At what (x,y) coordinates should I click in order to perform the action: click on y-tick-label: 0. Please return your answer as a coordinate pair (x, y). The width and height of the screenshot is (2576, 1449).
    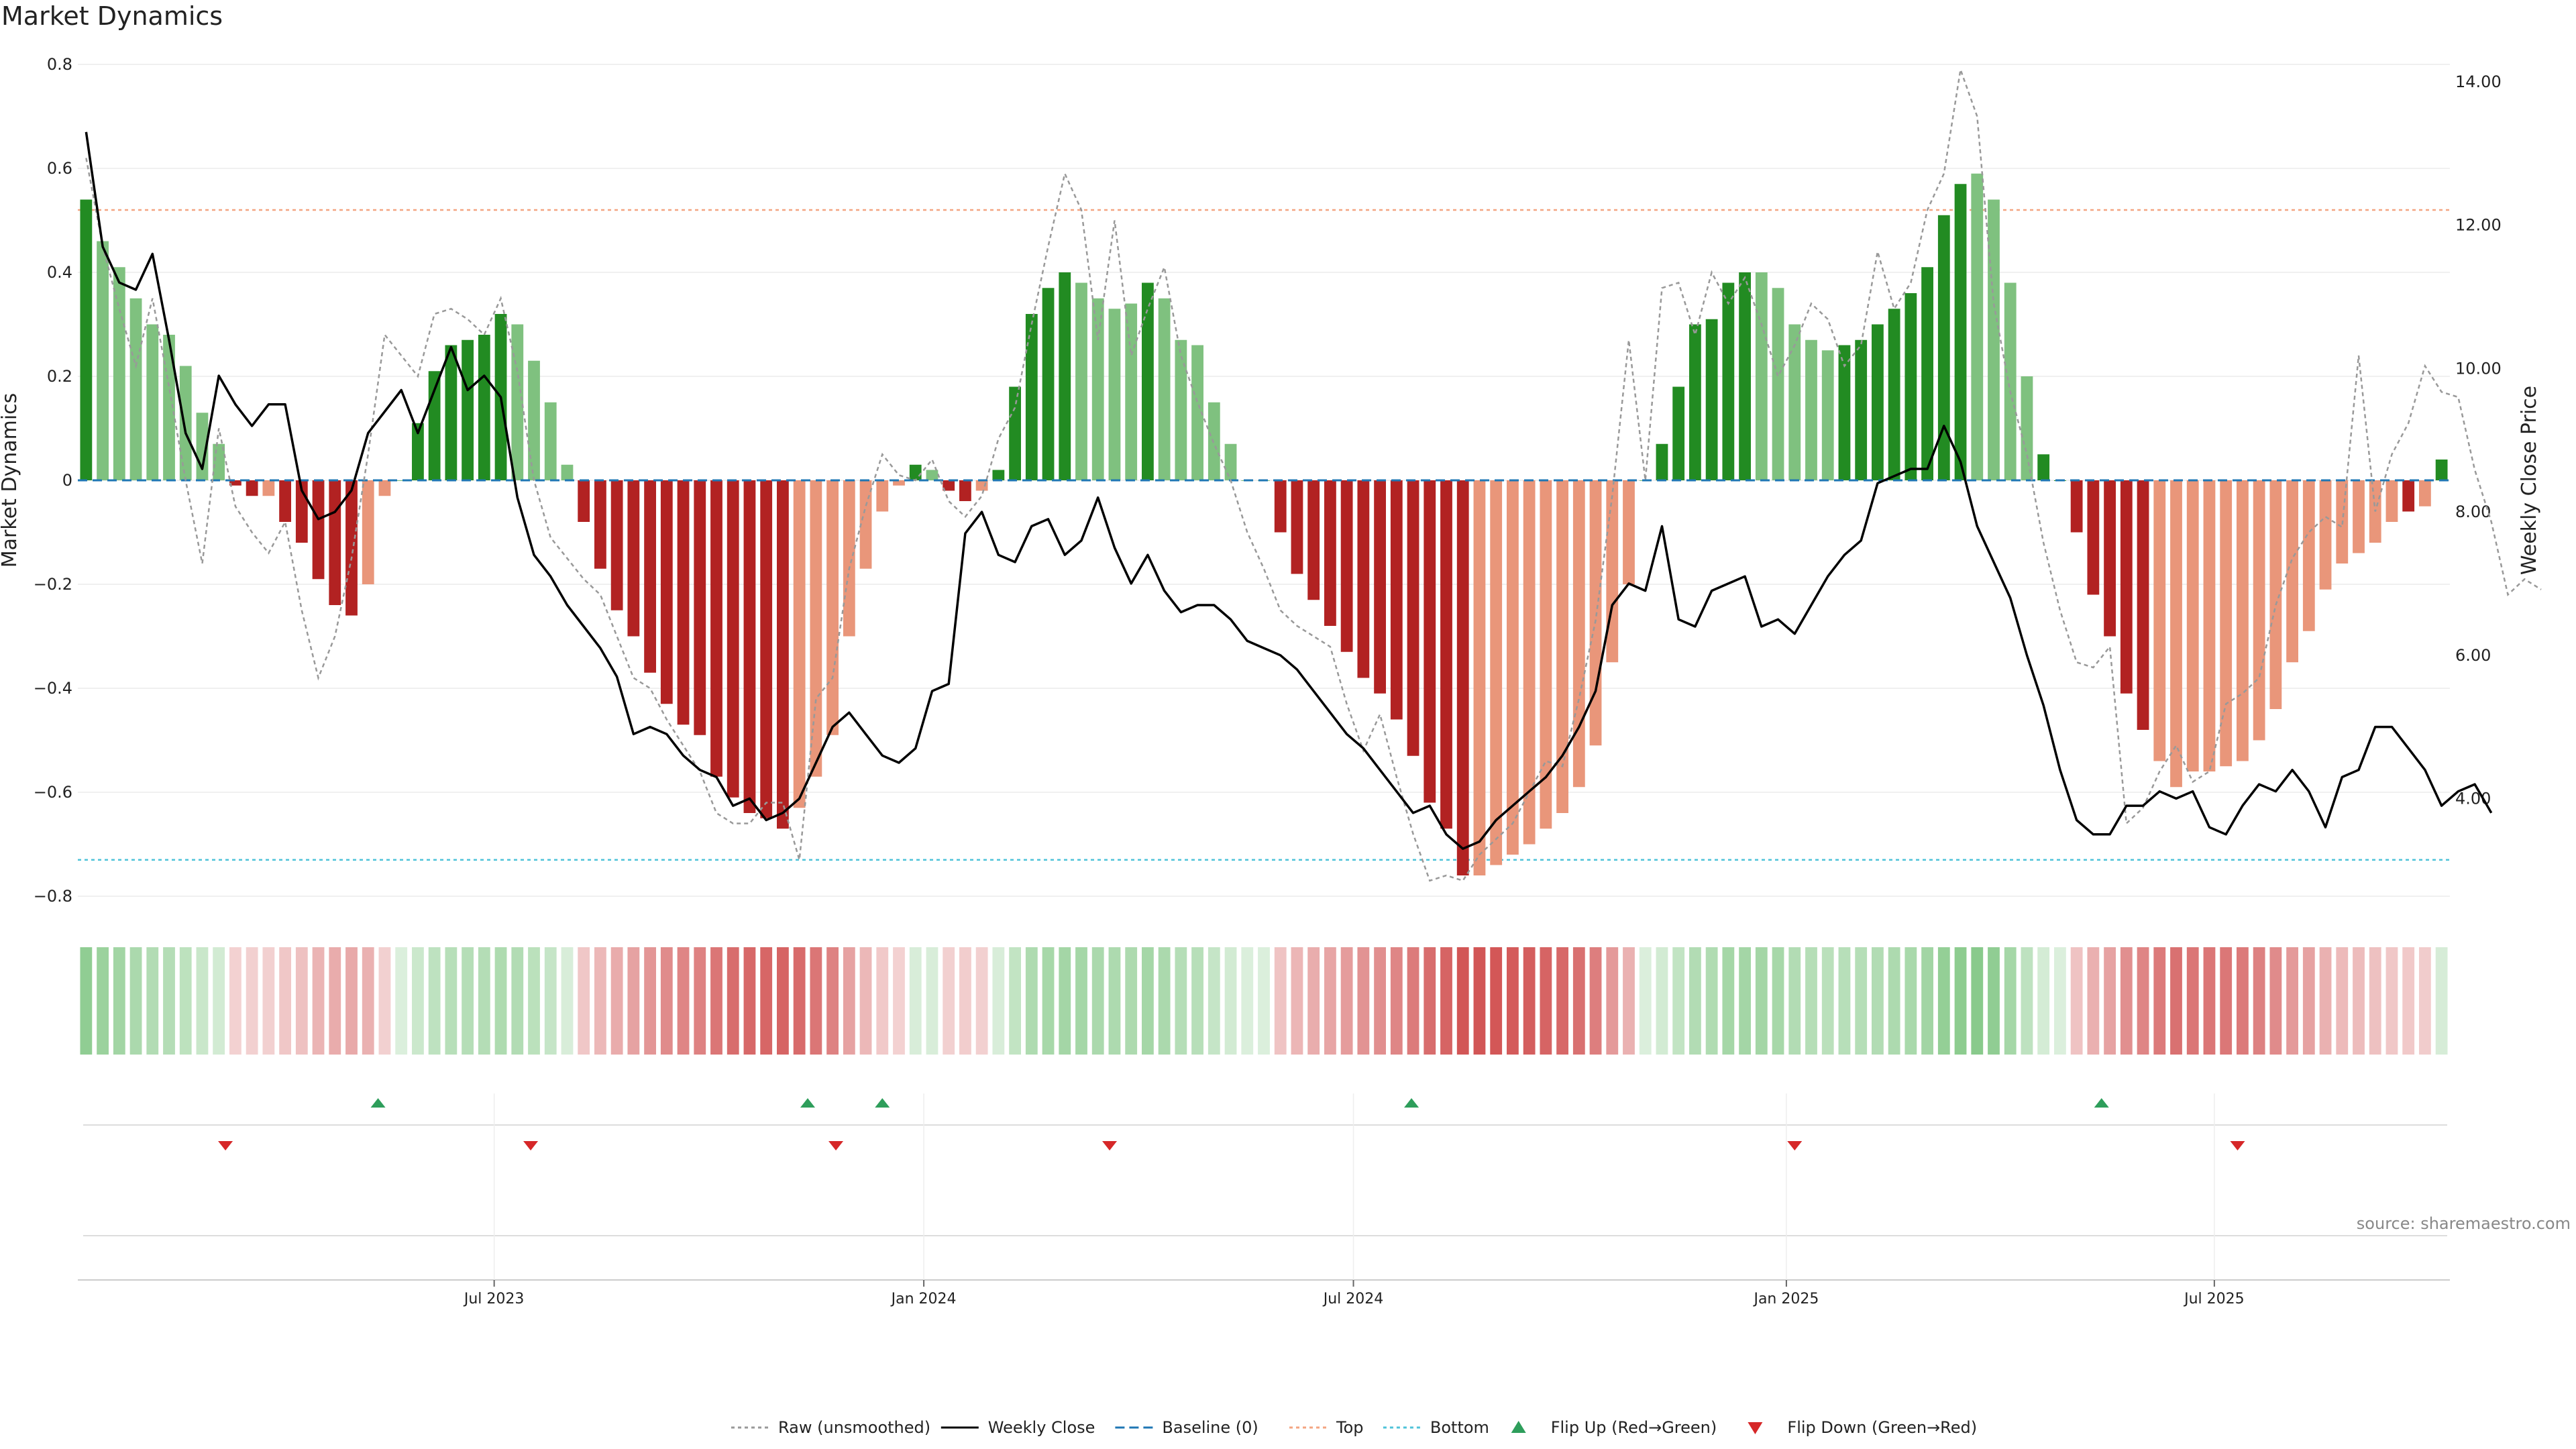
    Looking at the image, I should click on (67, 480).